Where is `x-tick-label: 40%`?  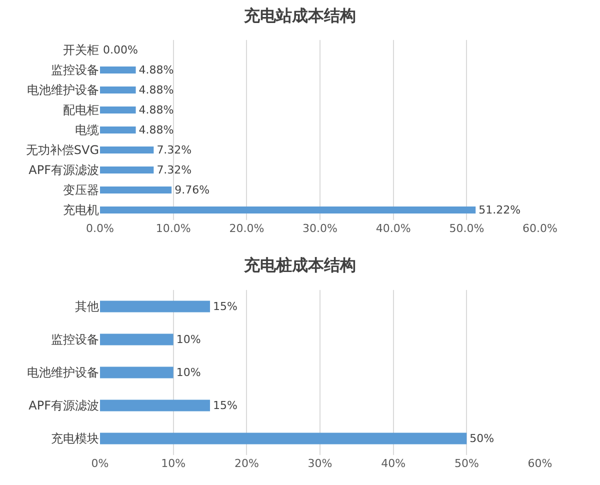
x-tick-label: 40% is located at coordinates (393, 463).